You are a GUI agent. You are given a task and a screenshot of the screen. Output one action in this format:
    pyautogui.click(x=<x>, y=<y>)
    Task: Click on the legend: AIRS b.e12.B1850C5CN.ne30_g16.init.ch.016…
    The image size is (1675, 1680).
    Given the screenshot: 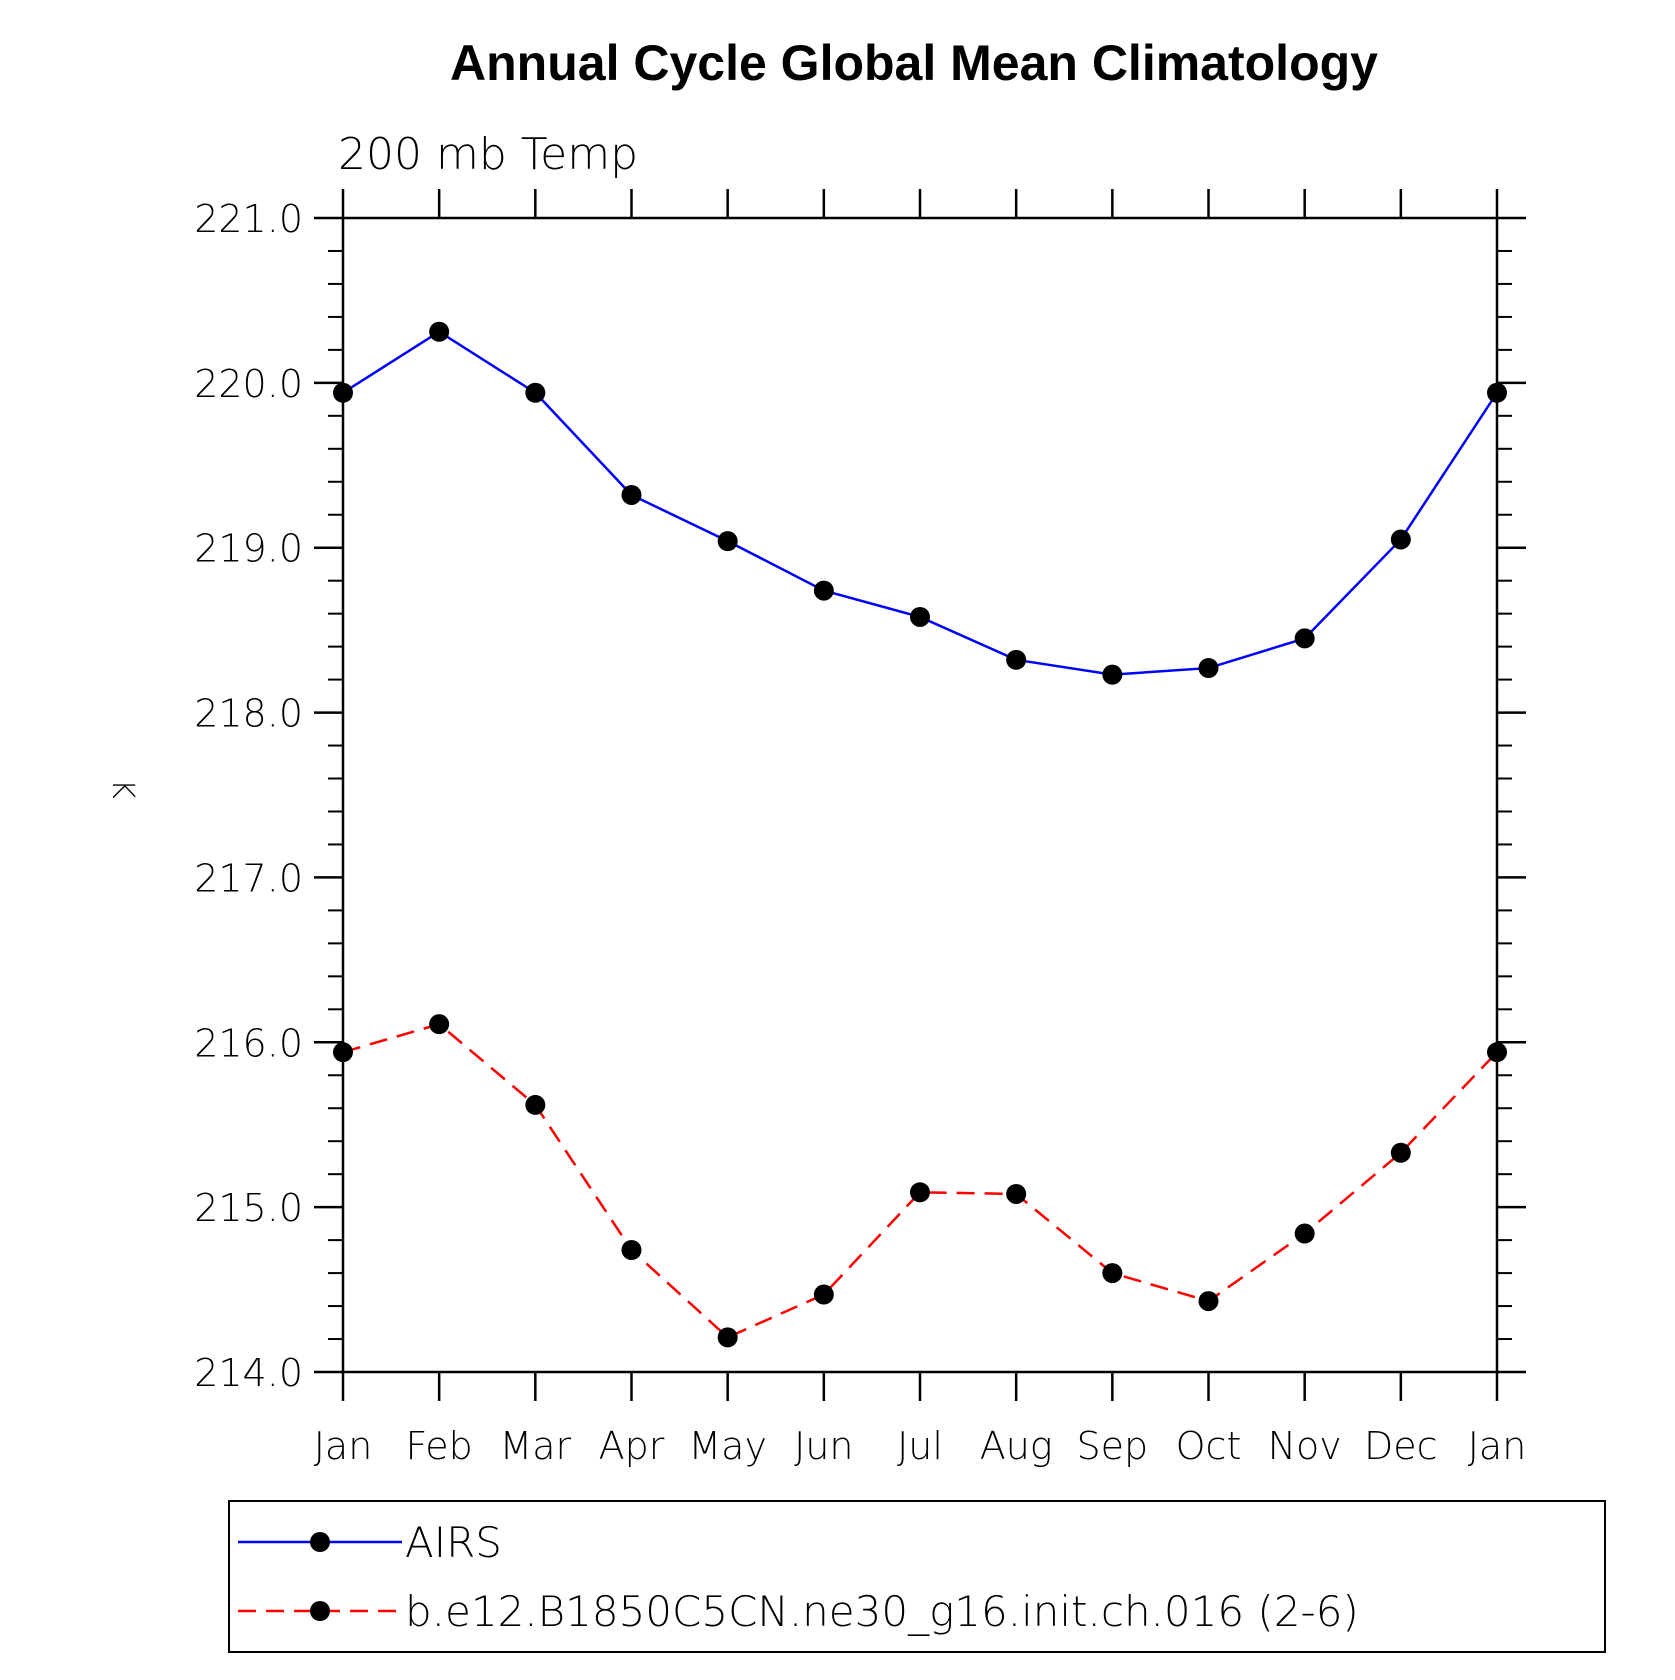 What is the action you would take?
    pyautogui.click(x=917, y=1576)
    